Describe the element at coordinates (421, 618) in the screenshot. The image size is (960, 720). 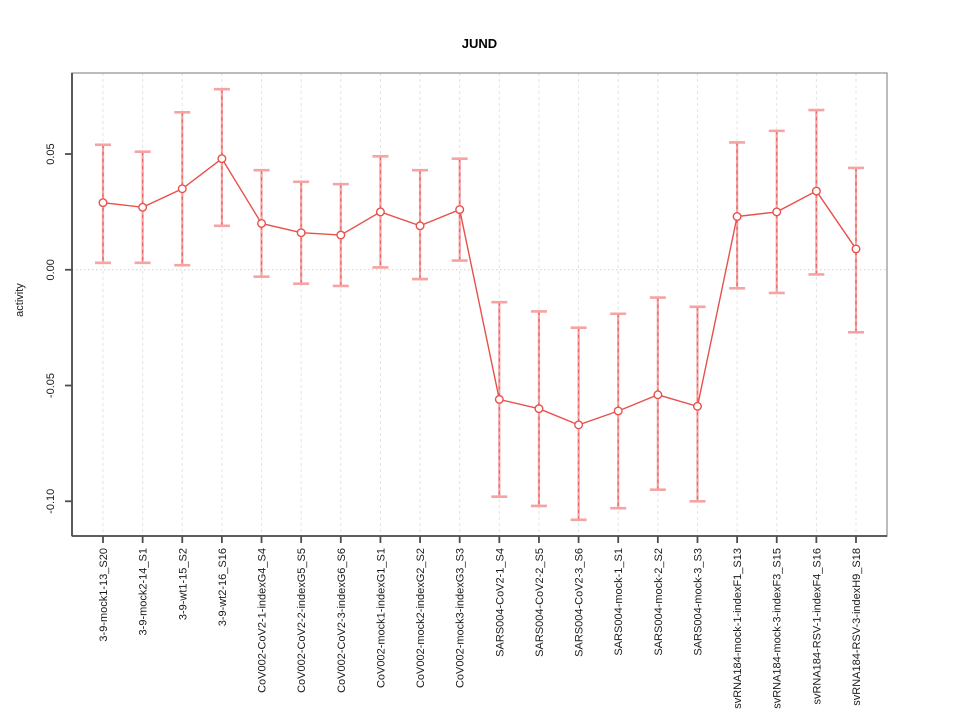
I see `x-tick-label: CoV002-mock2-indexG2_S2` at that location.